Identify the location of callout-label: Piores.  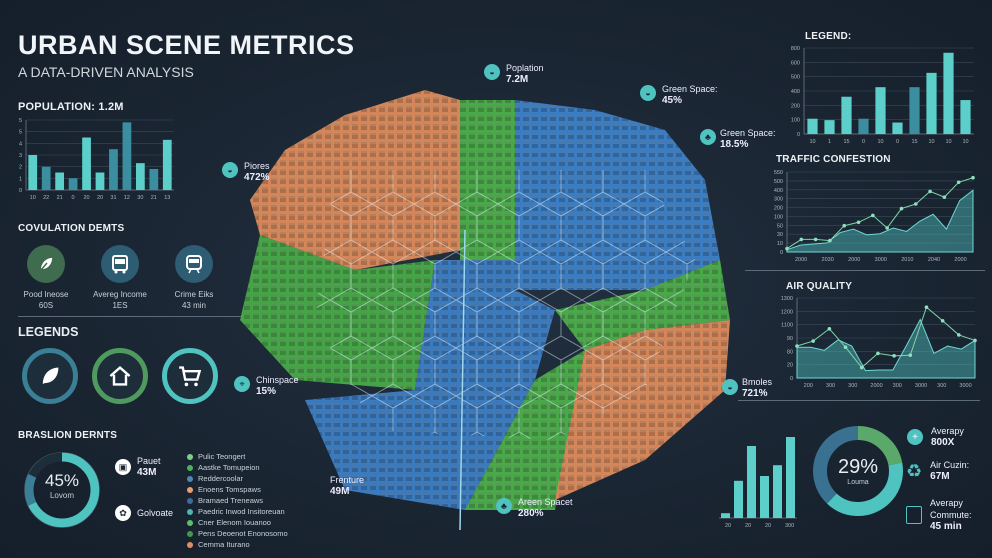
(257, 166).